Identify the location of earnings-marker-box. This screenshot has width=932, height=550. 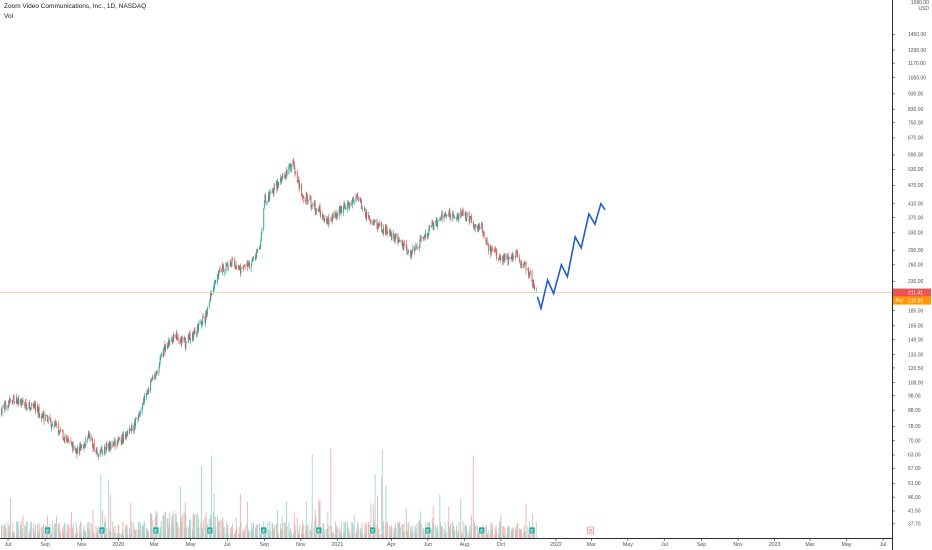
(373, 530).